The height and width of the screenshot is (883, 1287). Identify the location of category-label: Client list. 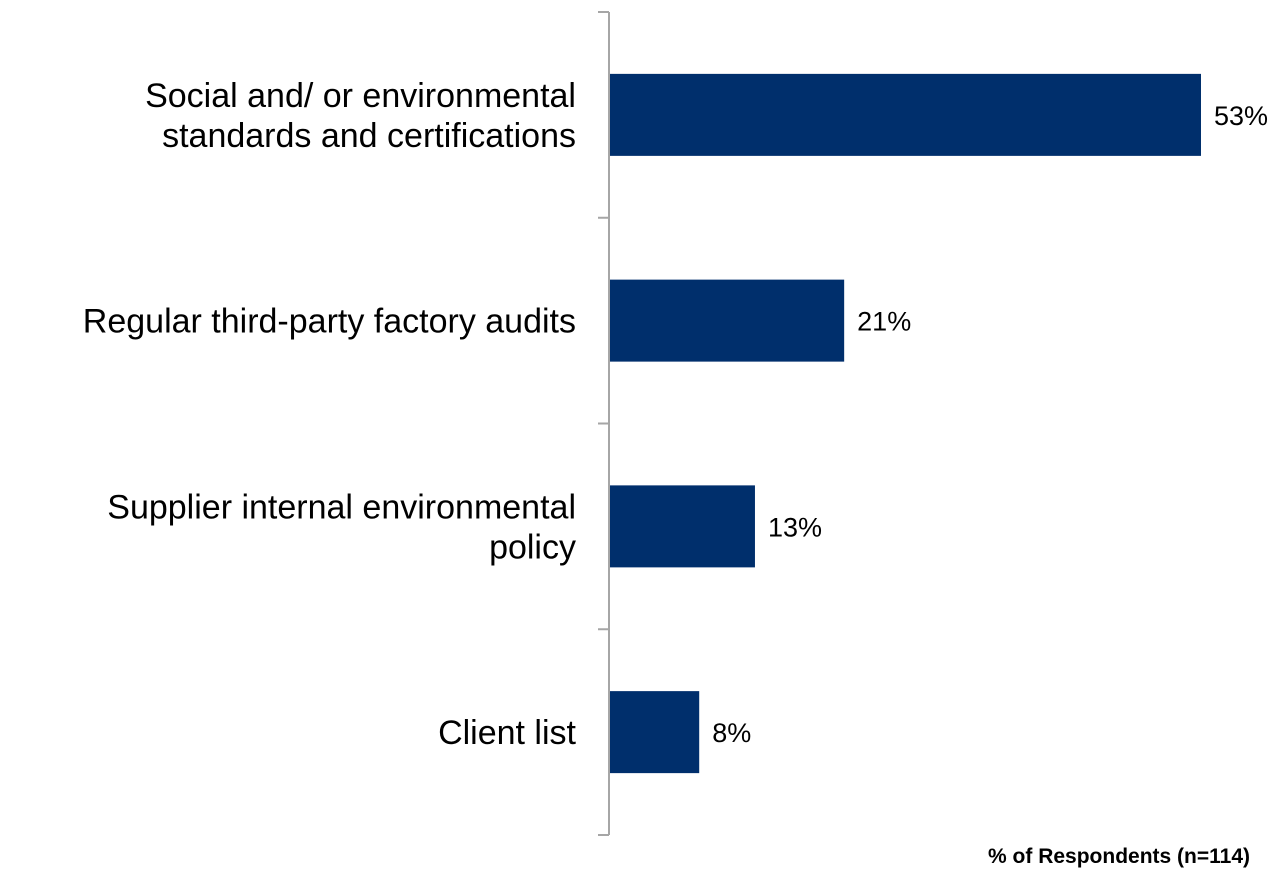
(507, 733).